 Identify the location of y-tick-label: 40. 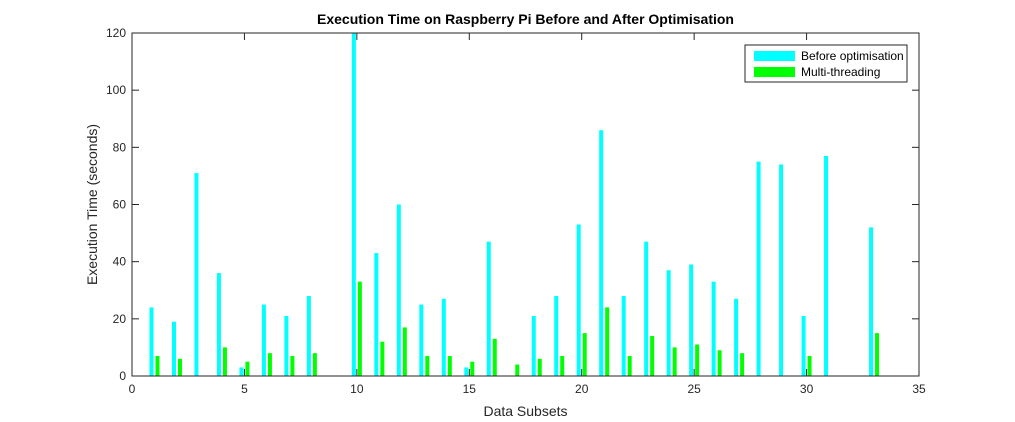
(120, 262).